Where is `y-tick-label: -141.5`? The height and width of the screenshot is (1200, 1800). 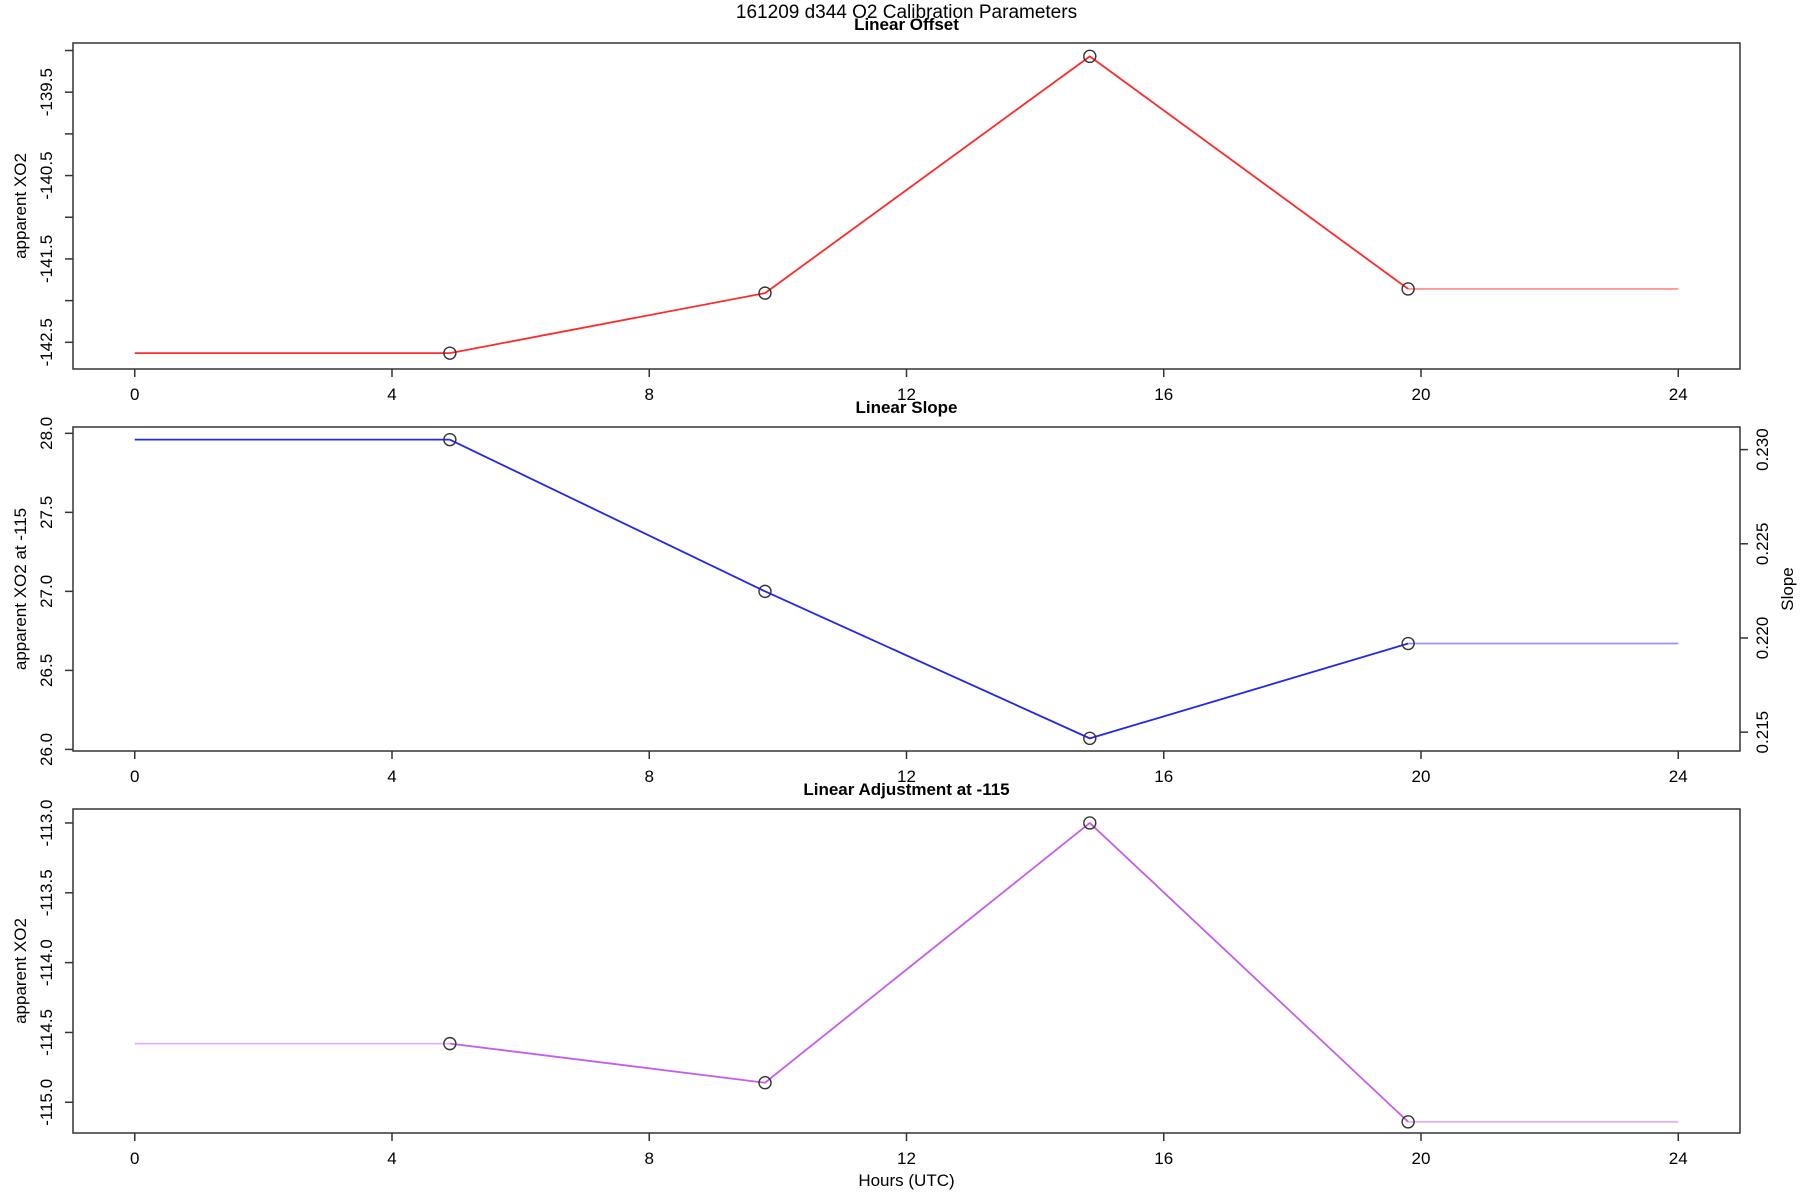
y-tick-label: -141.5 is located at coordinates (46, 259).